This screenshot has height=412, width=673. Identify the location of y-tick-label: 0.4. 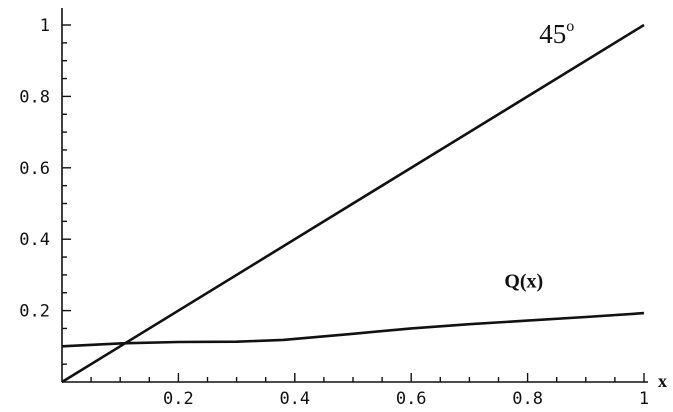
(34, 240).